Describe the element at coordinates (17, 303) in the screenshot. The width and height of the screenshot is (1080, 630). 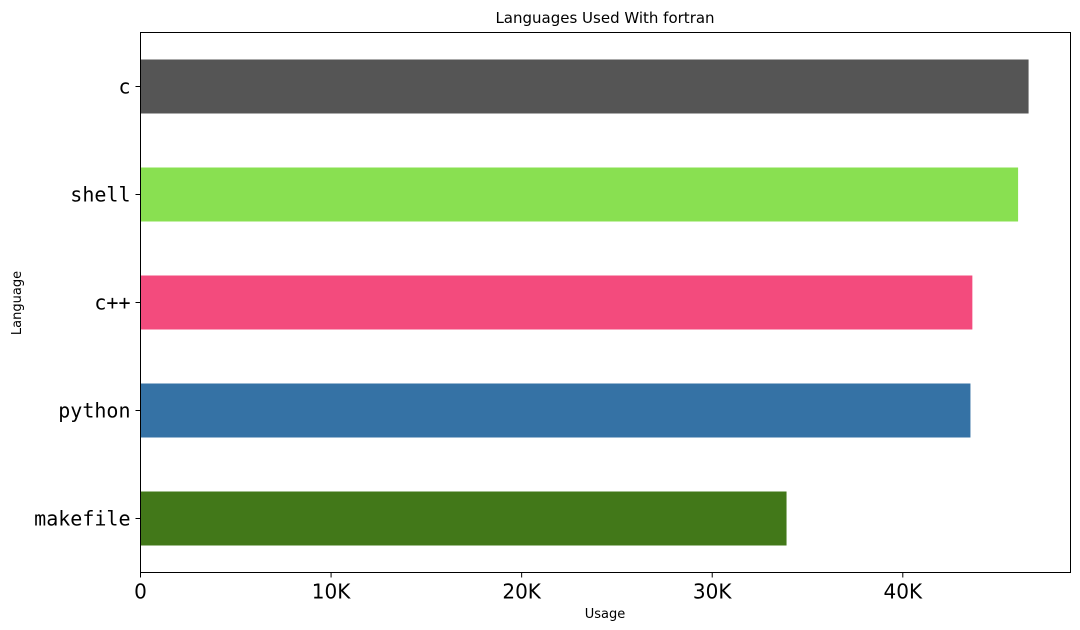
I see `y-axis-label: Language` at that location.